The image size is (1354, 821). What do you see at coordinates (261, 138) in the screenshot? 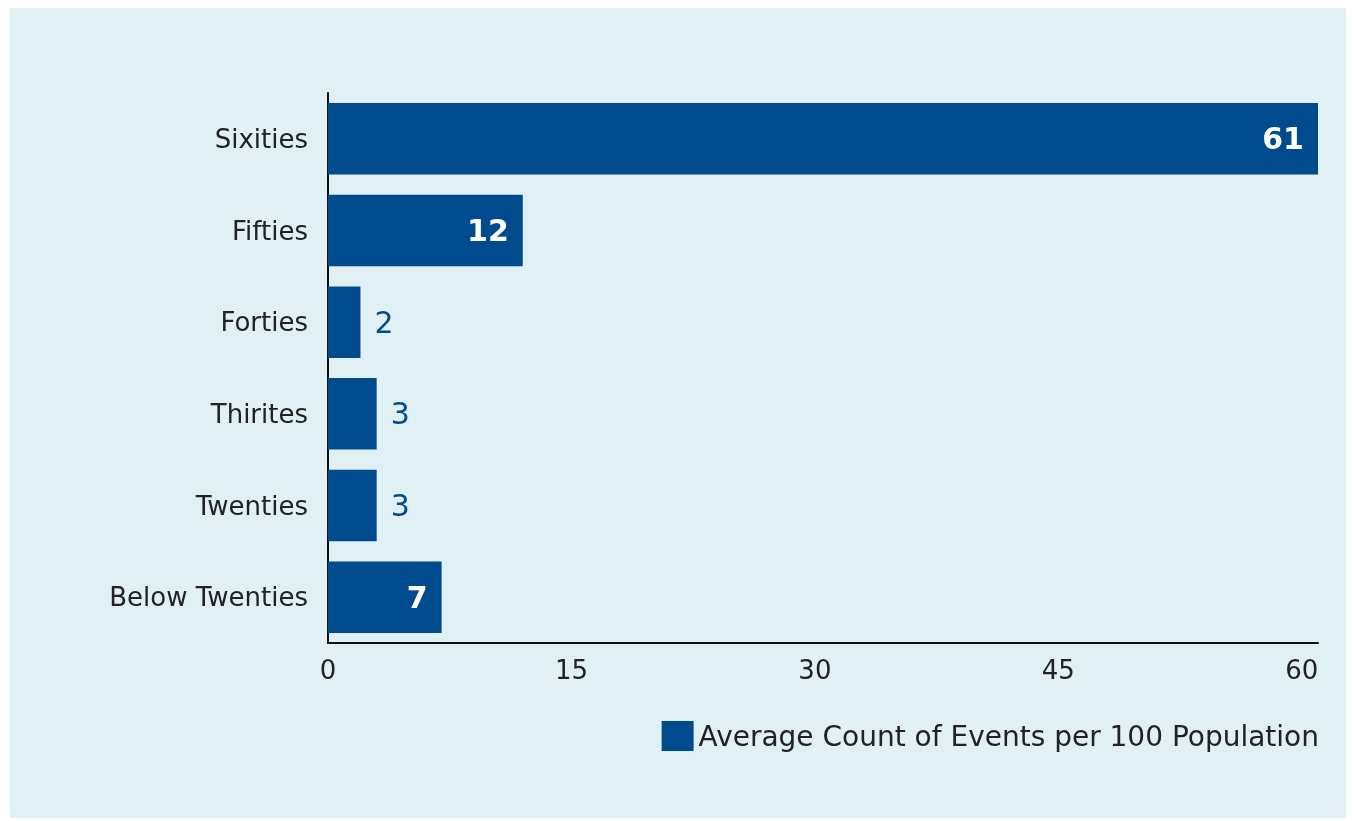
I see `y-tick-label: Sixities` at bounding box center [261, 138].